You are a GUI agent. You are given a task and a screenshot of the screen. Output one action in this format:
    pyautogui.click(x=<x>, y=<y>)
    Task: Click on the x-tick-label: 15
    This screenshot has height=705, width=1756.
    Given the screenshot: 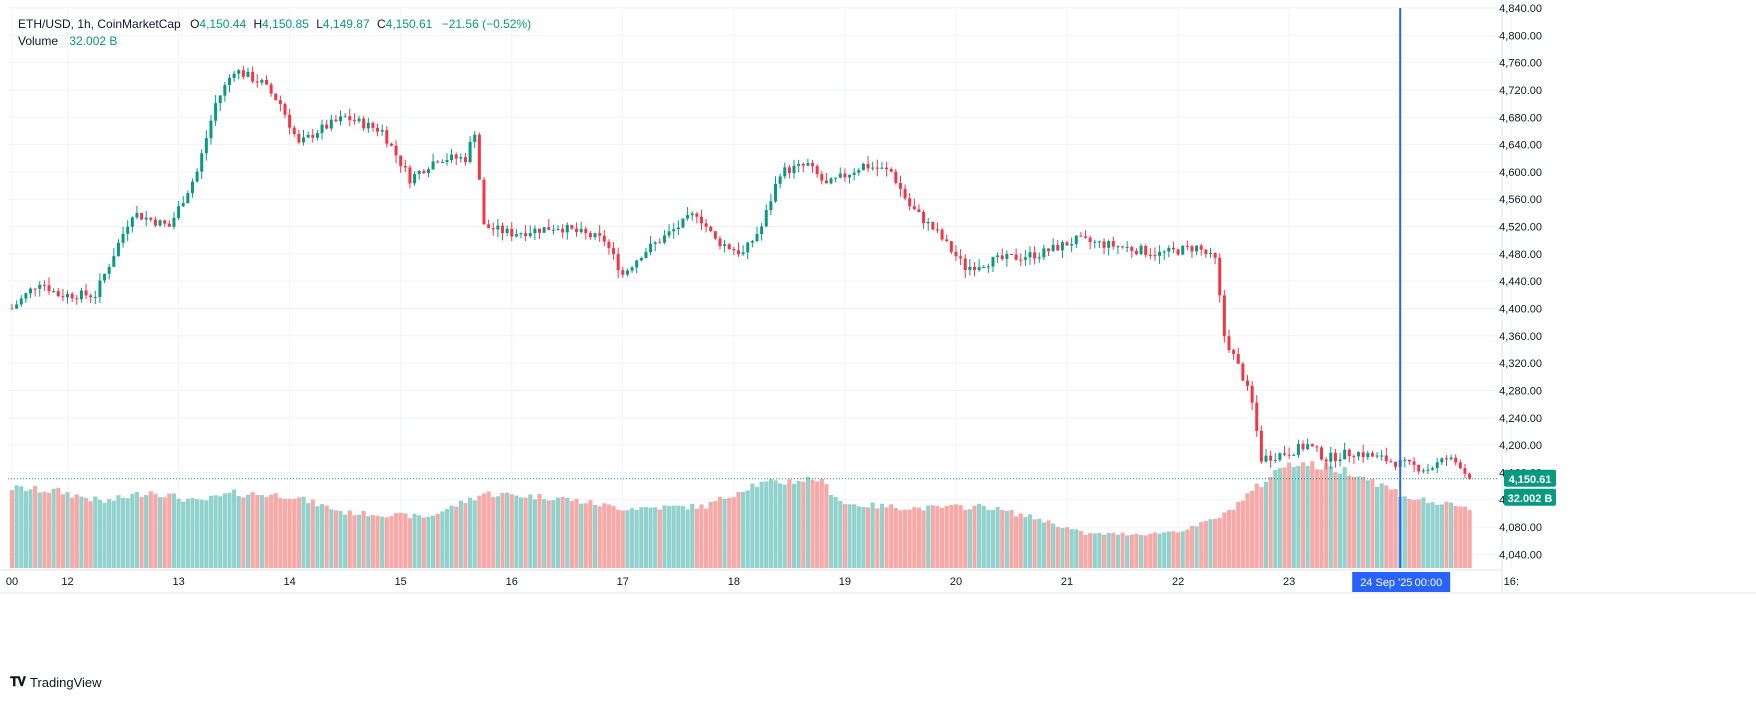 What is the action you would take?
    pyautogui.click(x=401, y=582)
    